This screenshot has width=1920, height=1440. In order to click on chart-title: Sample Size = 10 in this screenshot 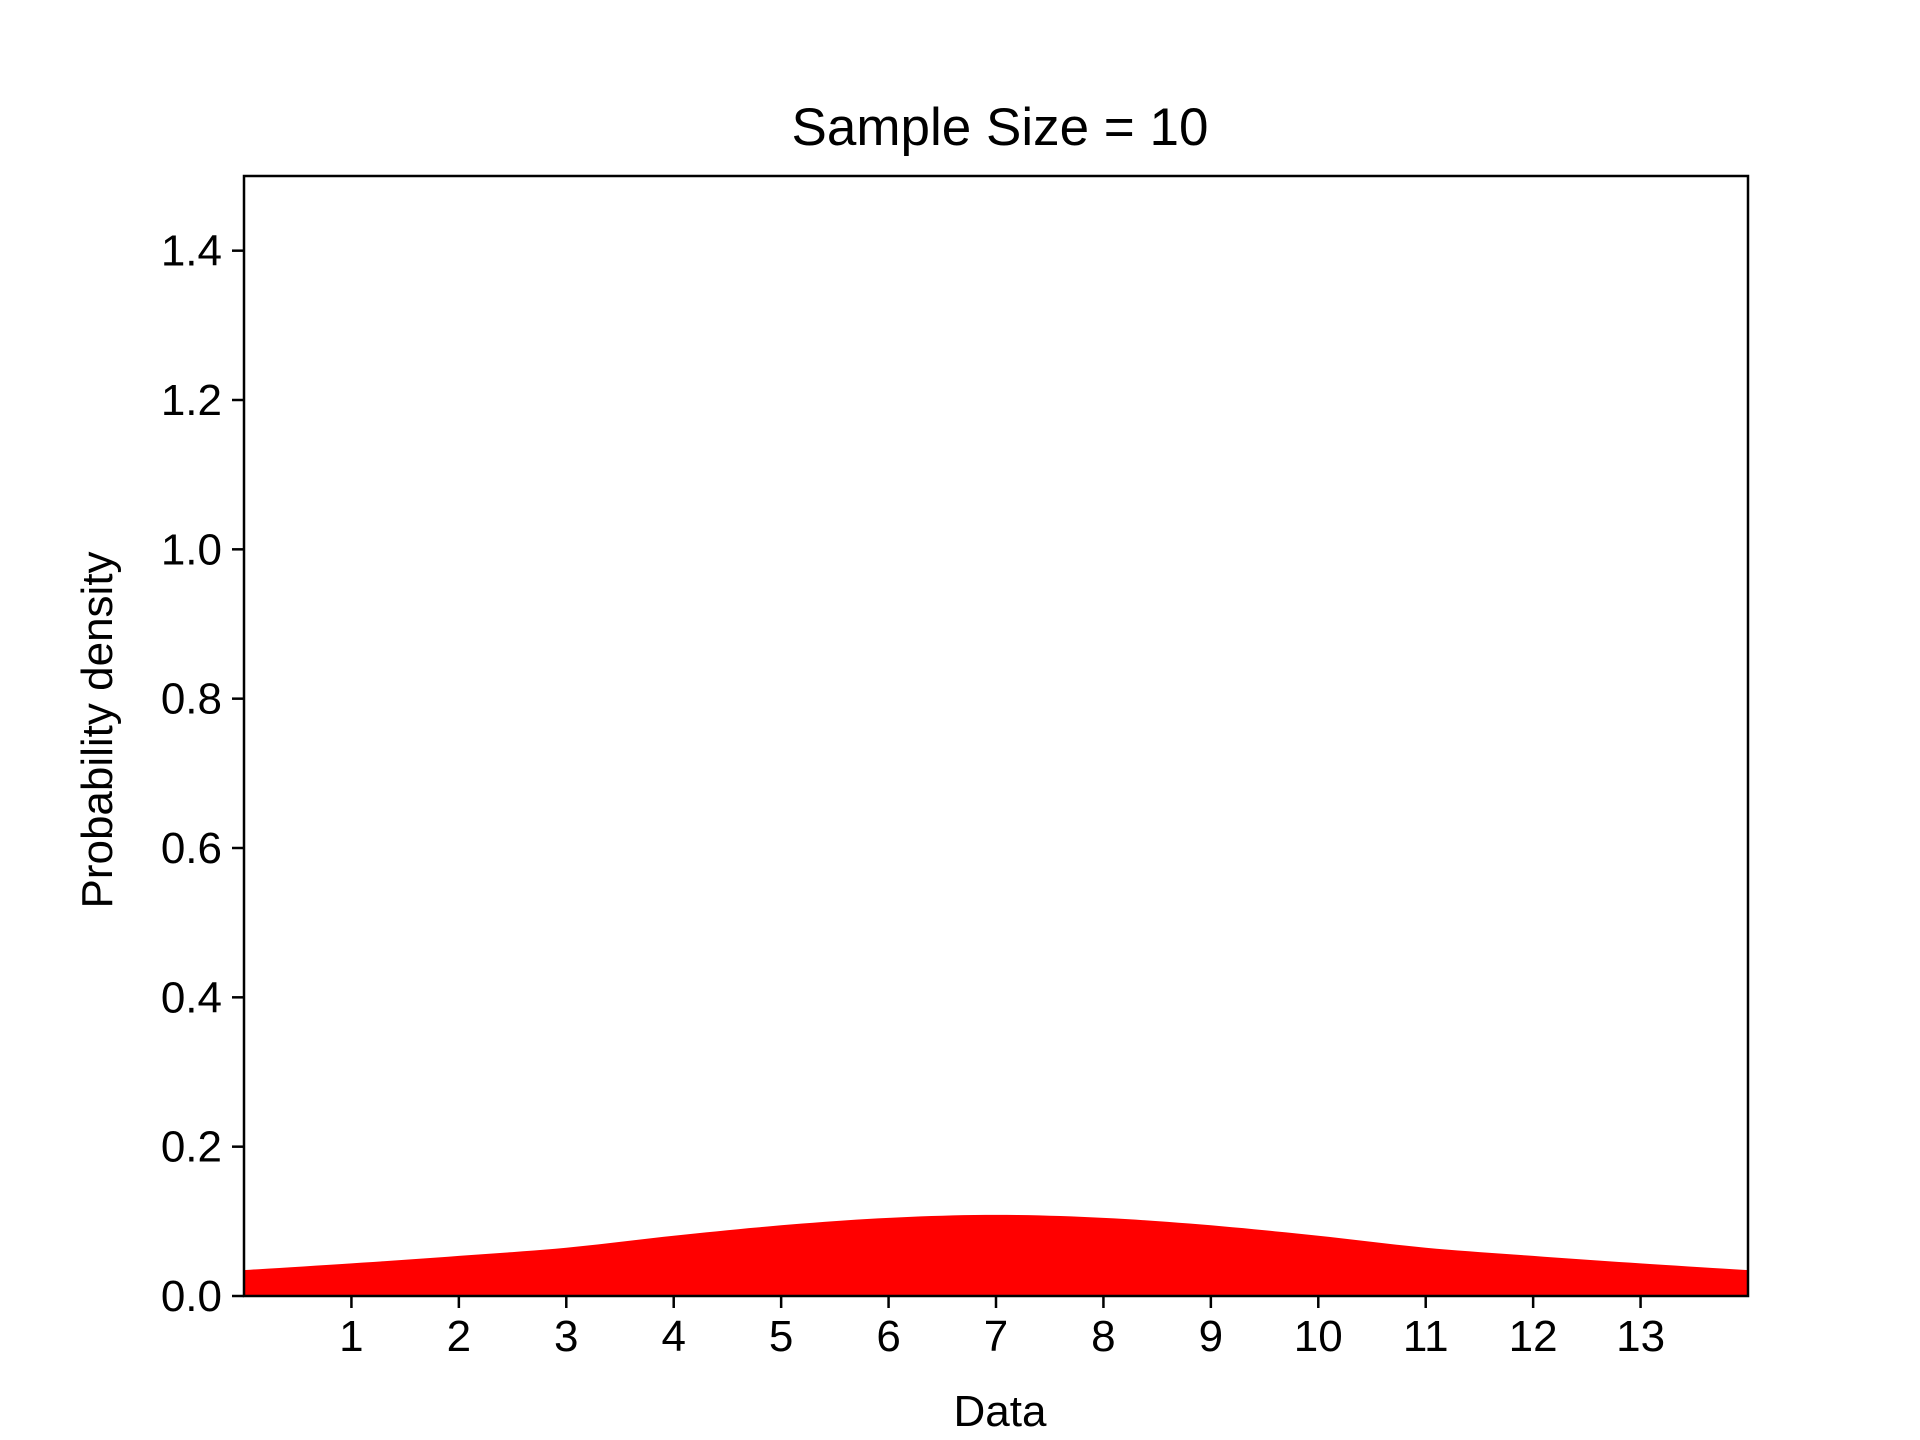, I will do `click(1000, 127)`.